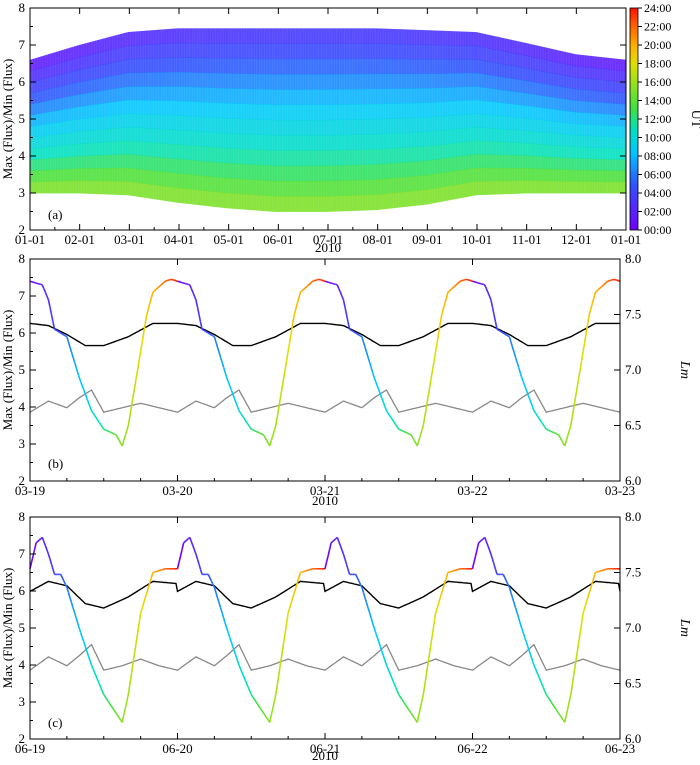 This screenshot has height=765, width=700. Describe the element at coordinates (633, 425) in the screenshot. I see `y2-tick-label: 6.5` at that location.